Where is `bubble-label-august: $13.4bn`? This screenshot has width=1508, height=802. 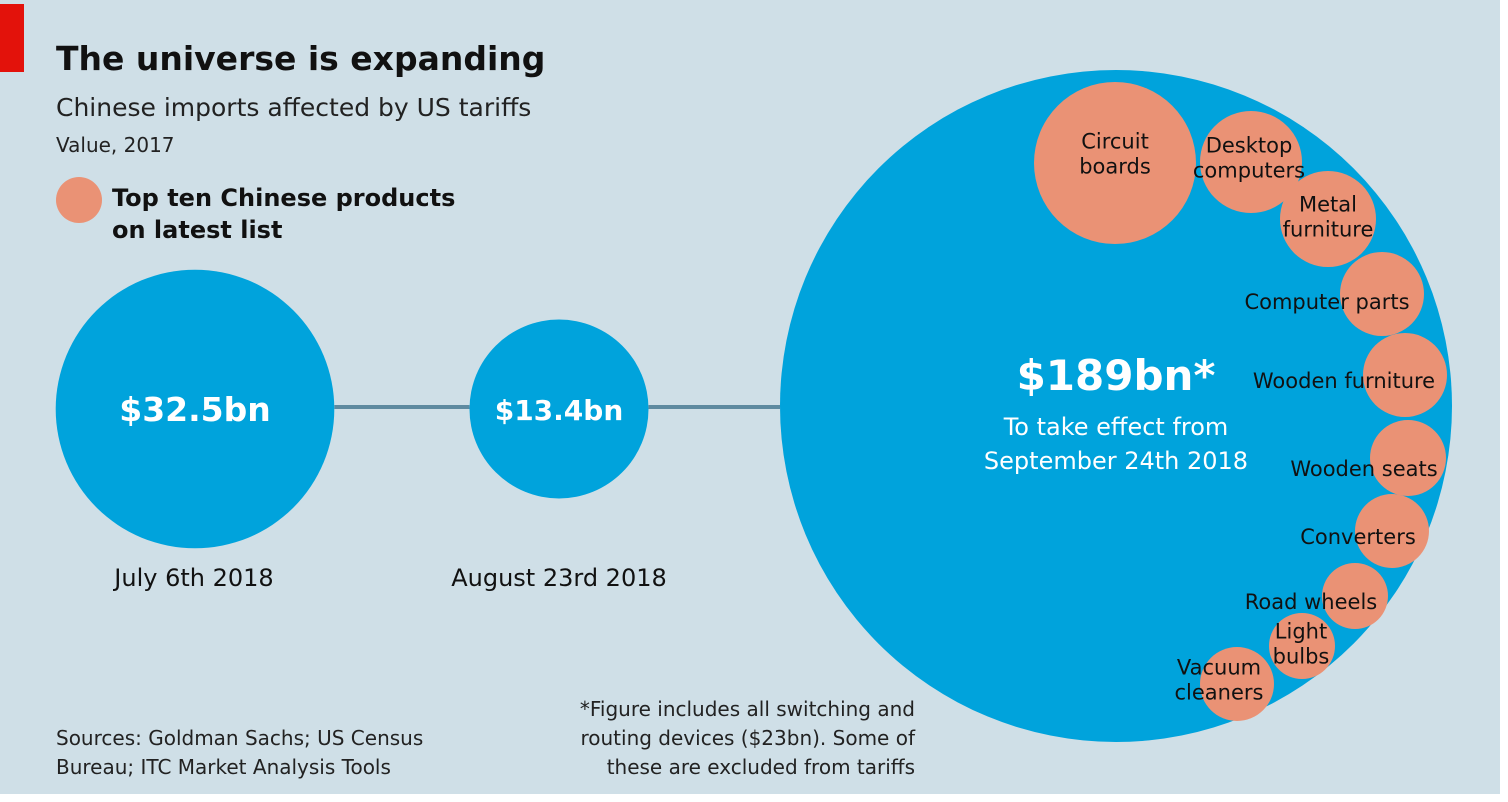
bubble-label-august: $13.4bn is located at coordinates (559, 410).